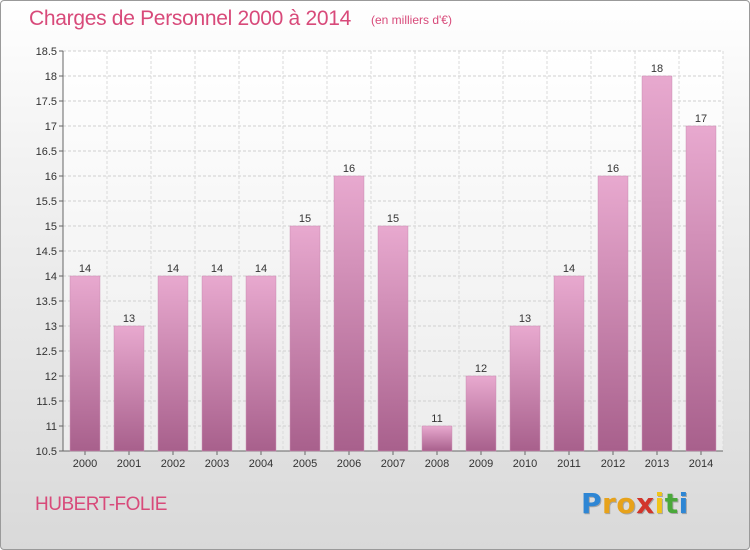  Describe the element at coordinates (51, 277) in the screenshot. I see `y-tick-label: 14` at that location.